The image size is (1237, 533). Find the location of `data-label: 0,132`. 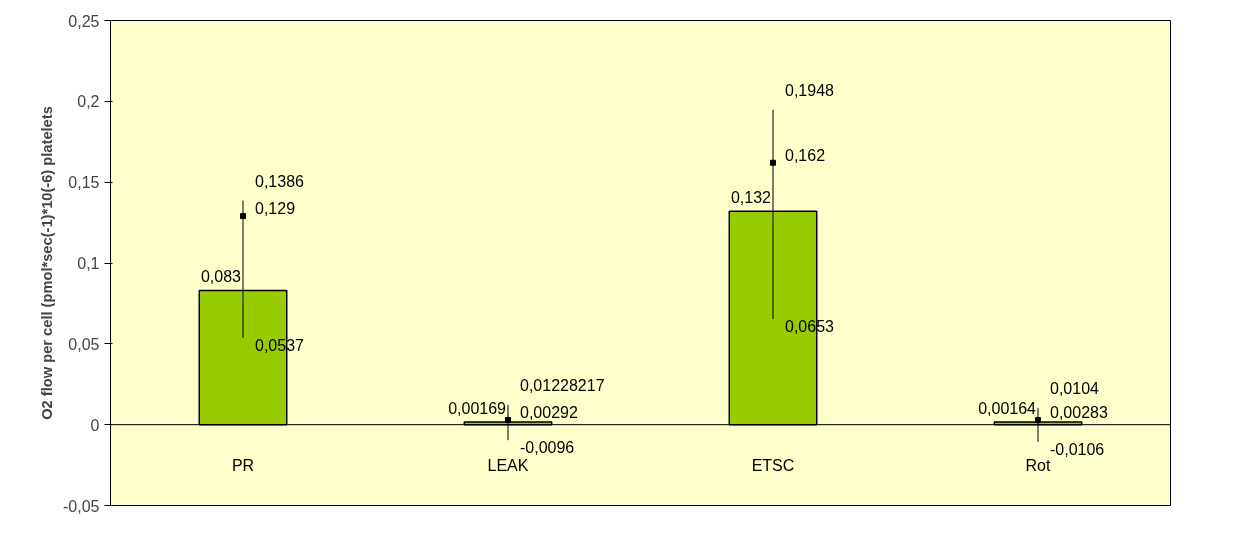

data-label: 0,132 is located at coordinates (751, 198).